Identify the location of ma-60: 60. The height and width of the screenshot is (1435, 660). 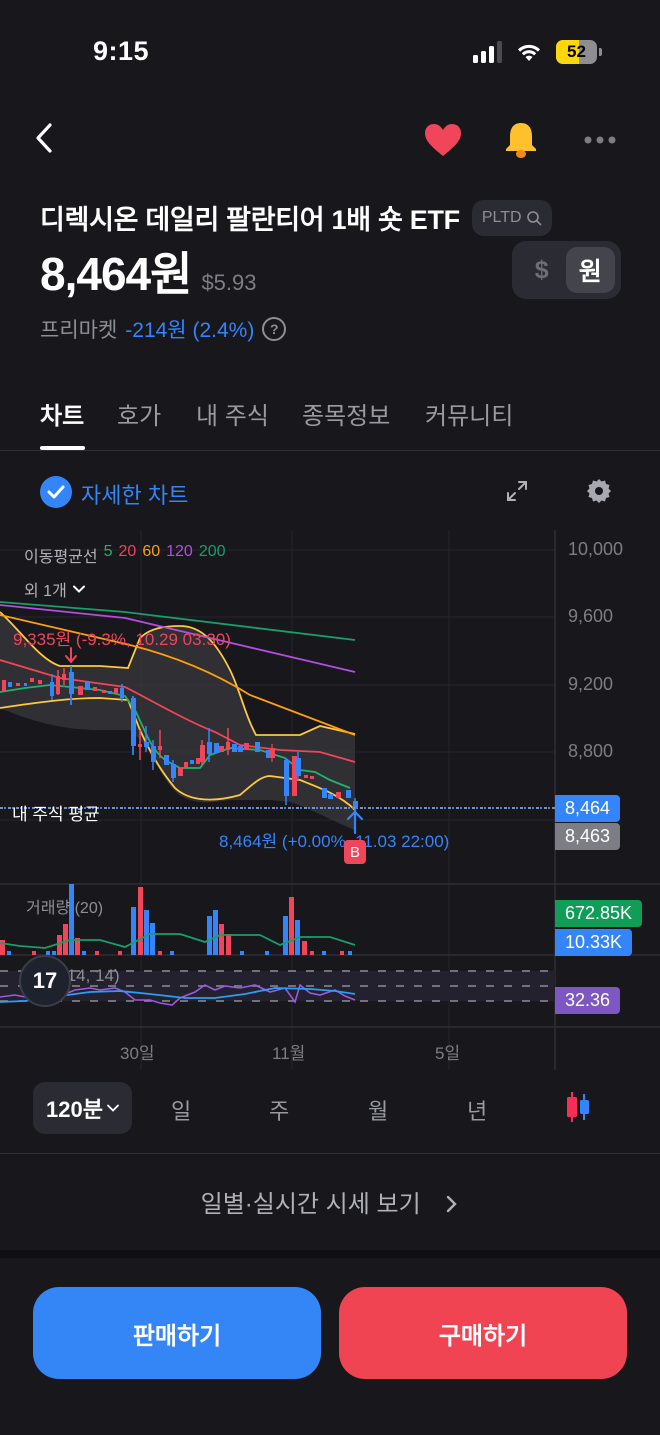
(151, 551).